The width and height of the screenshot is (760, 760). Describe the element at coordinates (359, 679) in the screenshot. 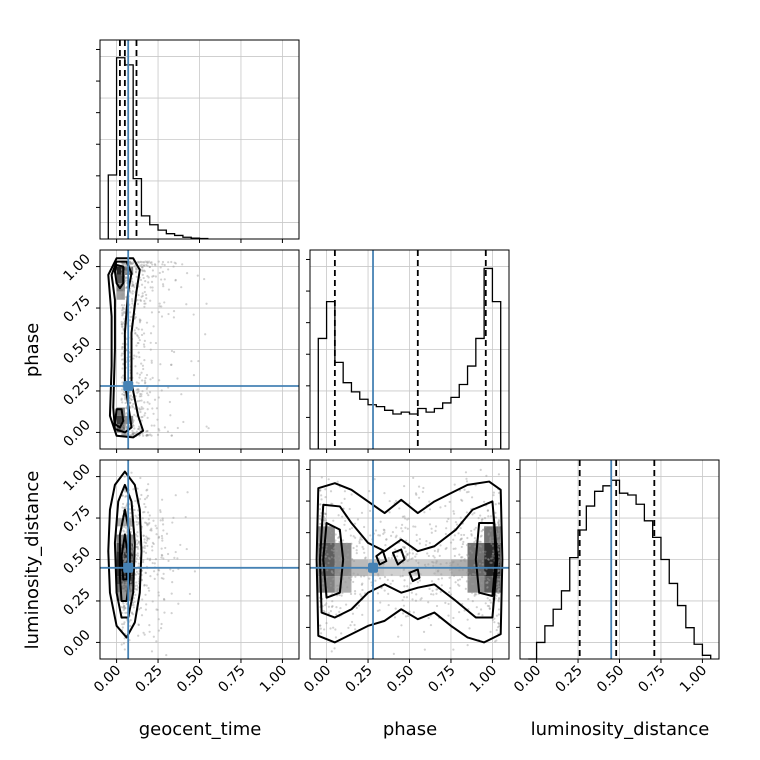

I see `xtick-label-1: 0.25` at that location.